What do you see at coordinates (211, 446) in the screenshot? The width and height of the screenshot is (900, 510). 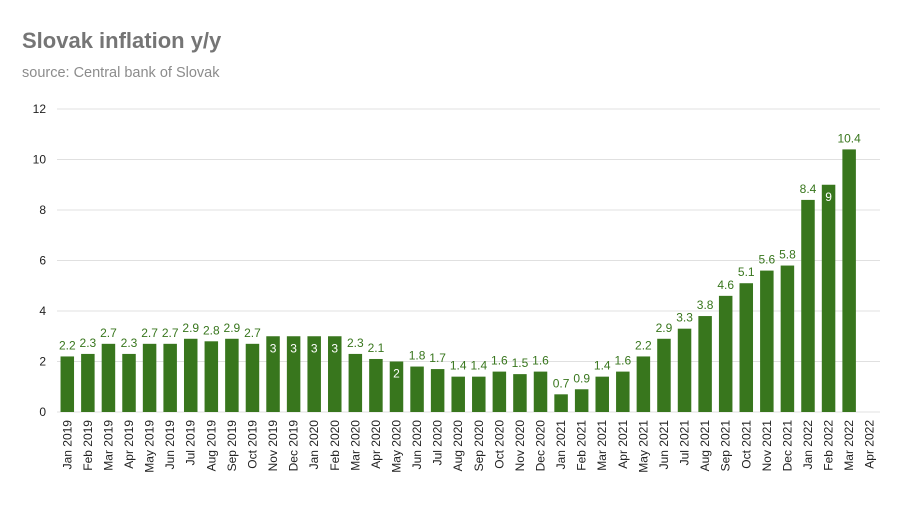 I see `x-tick-label: Aug 2019` at bounding box center [211, 446].